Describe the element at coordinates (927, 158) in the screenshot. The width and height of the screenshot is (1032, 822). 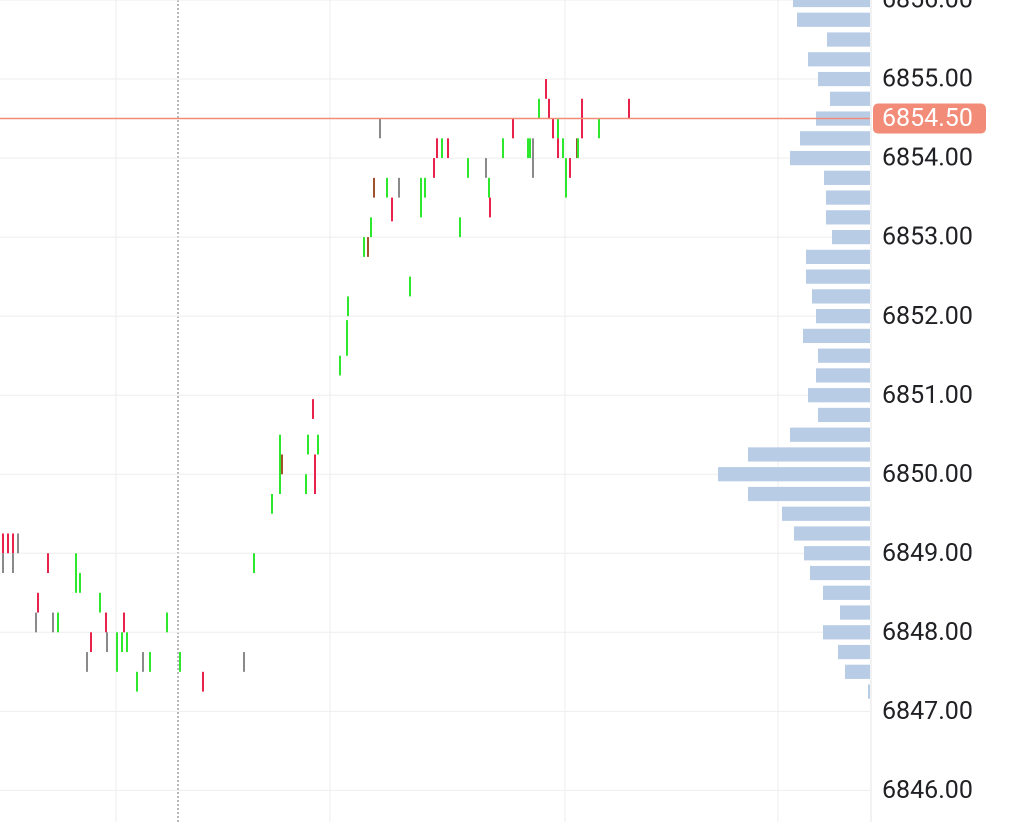
I see `y-tick-label: 6854.00` at that location.